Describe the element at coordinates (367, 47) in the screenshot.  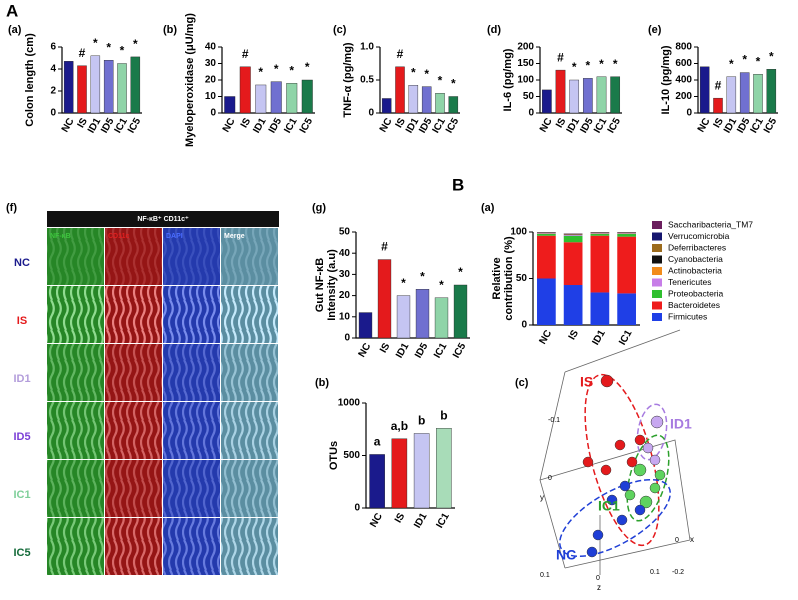
I see `y-tick-label: 1.0` at that location.